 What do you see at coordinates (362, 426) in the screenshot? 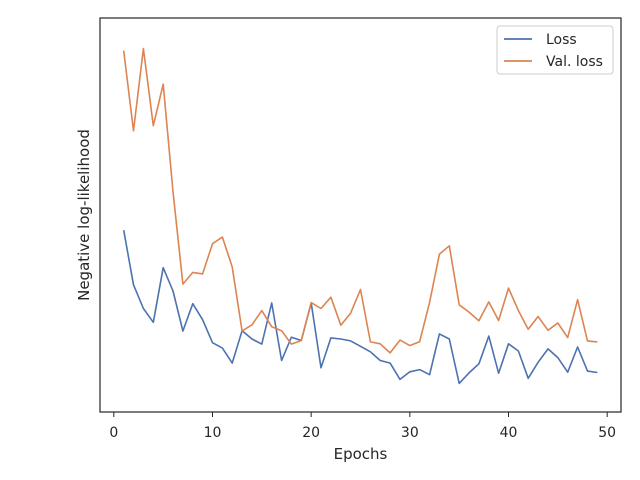
I see `x-axis-ticks: 0 10 20 30 40 50` at bounding box center [362, 426].